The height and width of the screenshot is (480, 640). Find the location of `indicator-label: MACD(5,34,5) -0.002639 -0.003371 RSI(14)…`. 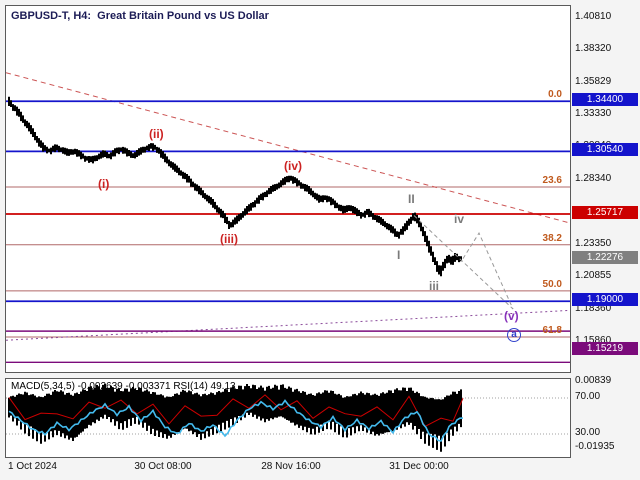

indicator-label: MACD(5,34,5) -0.002639 -0.003371 RSI(14)… is located at coordinates (123, 386).